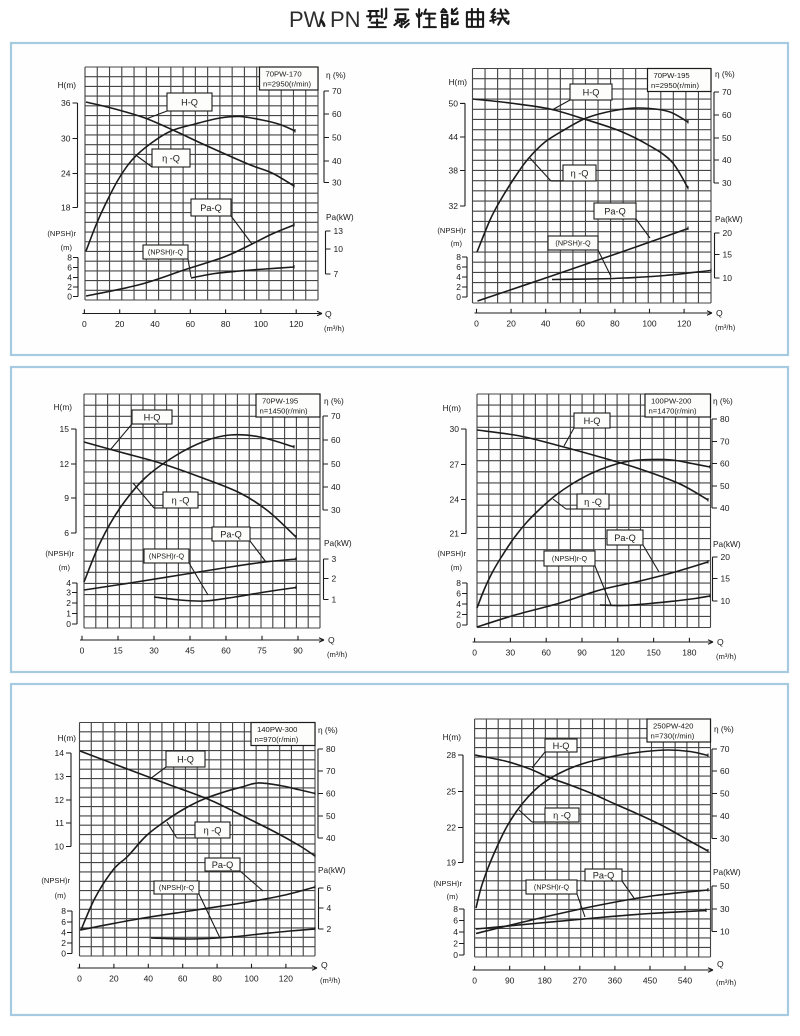  What do you see at coordinates (68, 614) in the screenshot?
I see `svg-text: 1` at bounding box center [68, 614].